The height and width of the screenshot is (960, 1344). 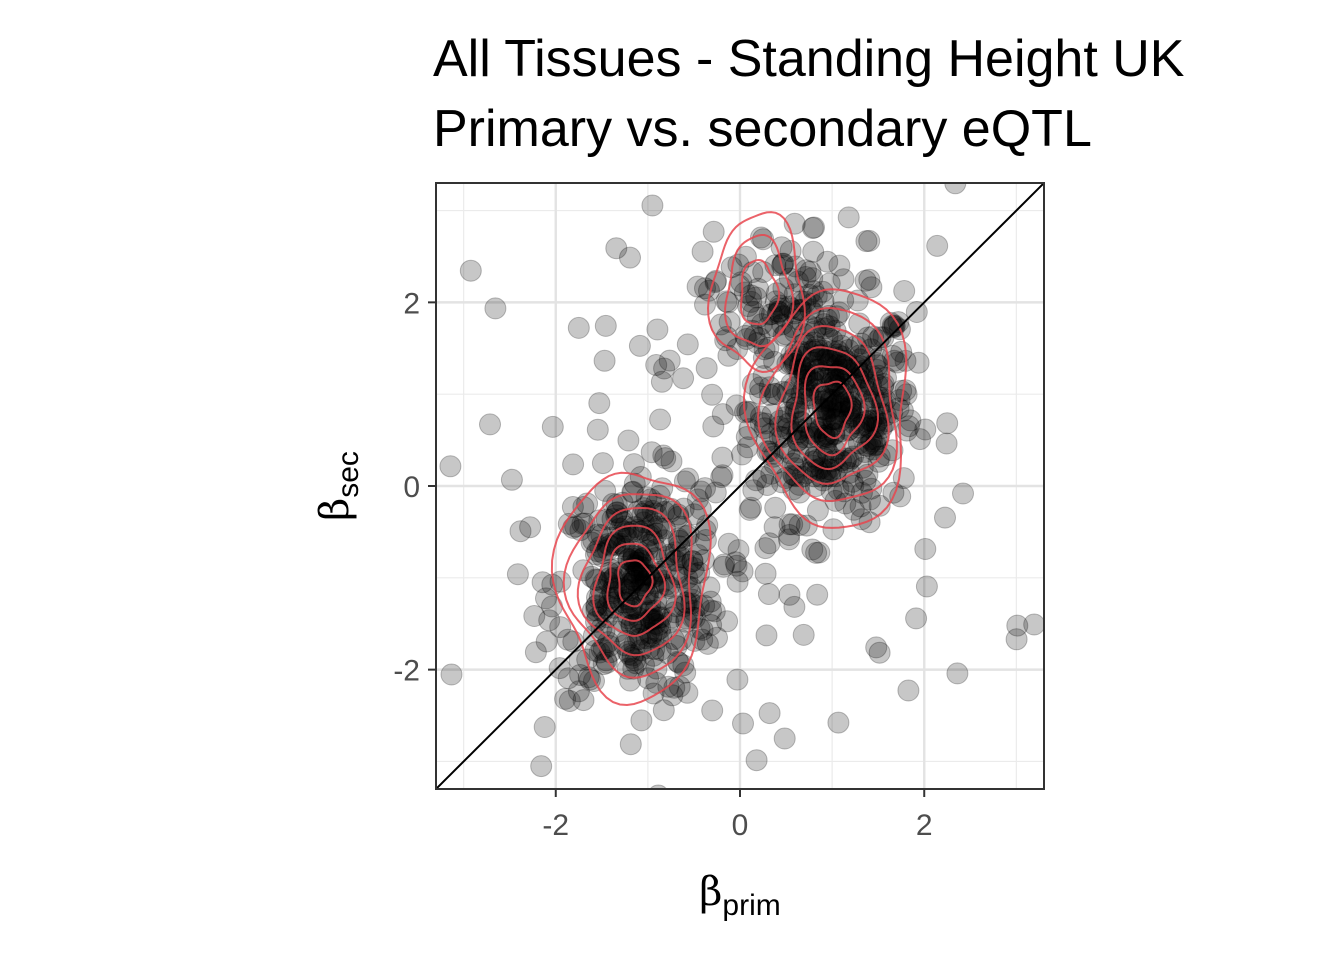 What do you see at coordinates (411, 487) in the screenshot?
I see `y-tick-label: 0` at bounding box center [411, 487].